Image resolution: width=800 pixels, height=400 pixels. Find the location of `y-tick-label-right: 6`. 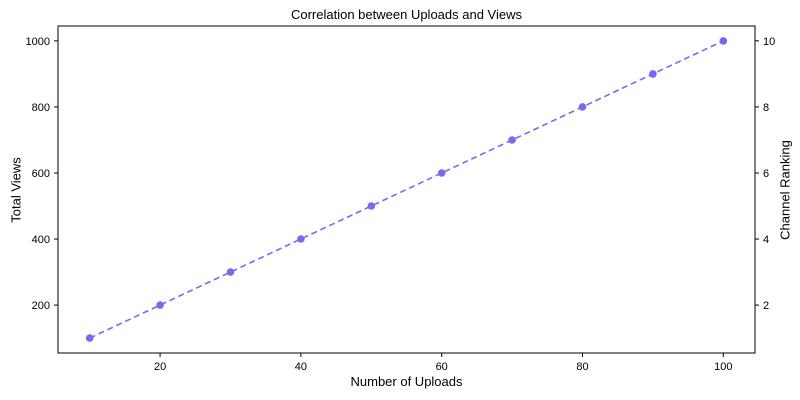

y-tick-label-right: 6 is located at coordinates (766, 174).